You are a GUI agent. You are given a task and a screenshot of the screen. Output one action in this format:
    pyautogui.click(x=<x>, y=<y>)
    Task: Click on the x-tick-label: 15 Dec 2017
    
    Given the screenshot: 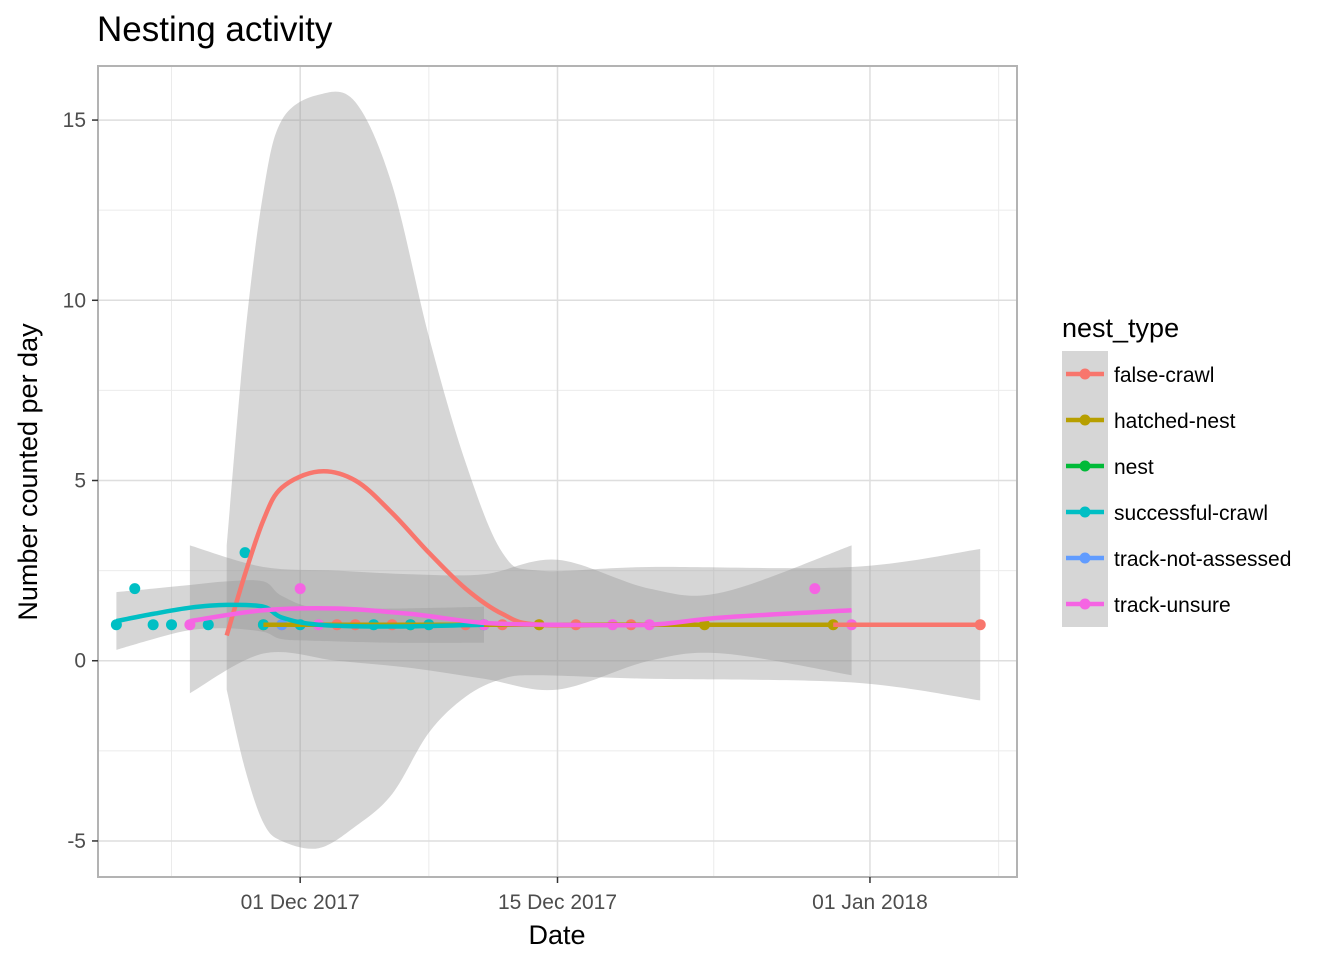 What is the action you would take?
    pyautogui.click(x=557, y=902)
    